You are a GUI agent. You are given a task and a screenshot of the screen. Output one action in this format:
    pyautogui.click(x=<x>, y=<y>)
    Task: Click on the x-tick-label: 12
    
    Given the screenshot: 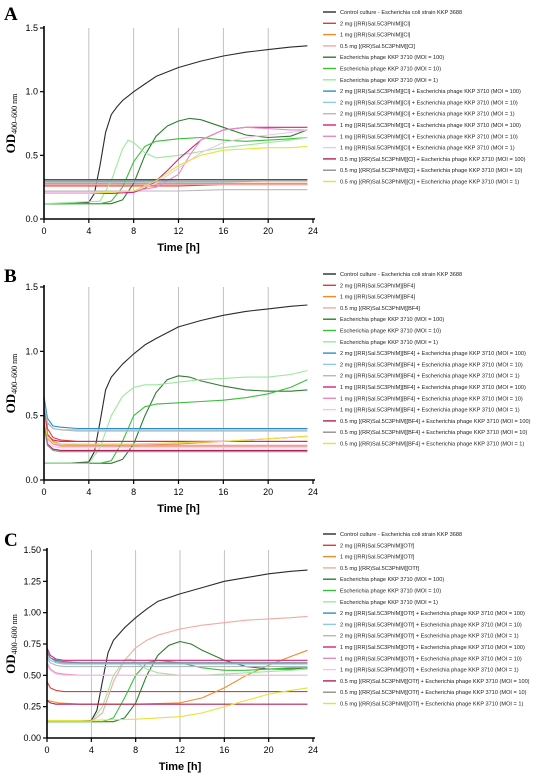 What is the action you would take?
    pyautogui.click(x=178, y=492)
    